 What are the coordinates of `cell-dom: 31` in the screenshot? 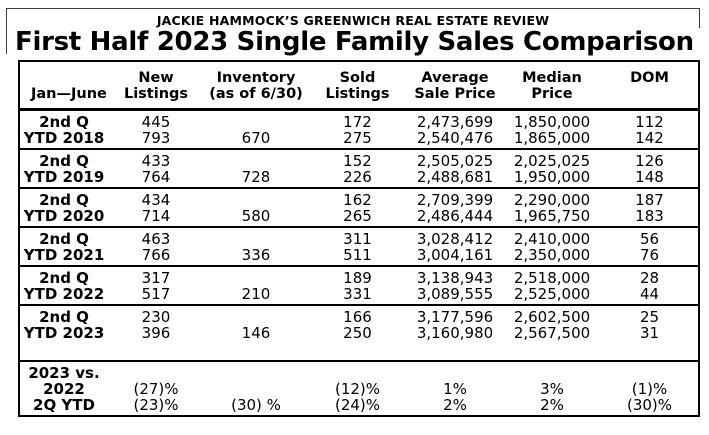 It's located at (649, 333).